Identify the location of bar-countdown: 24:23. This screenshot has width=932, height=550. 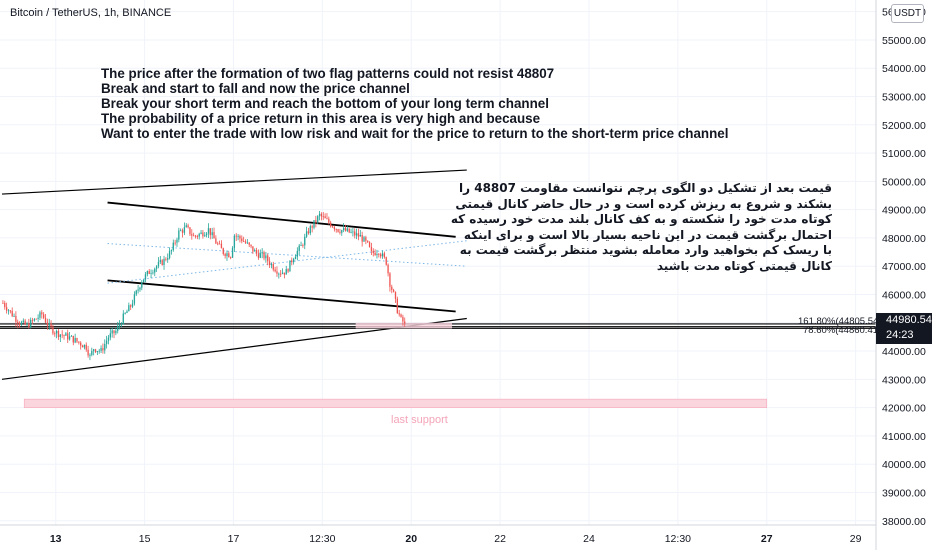
(900, 335).